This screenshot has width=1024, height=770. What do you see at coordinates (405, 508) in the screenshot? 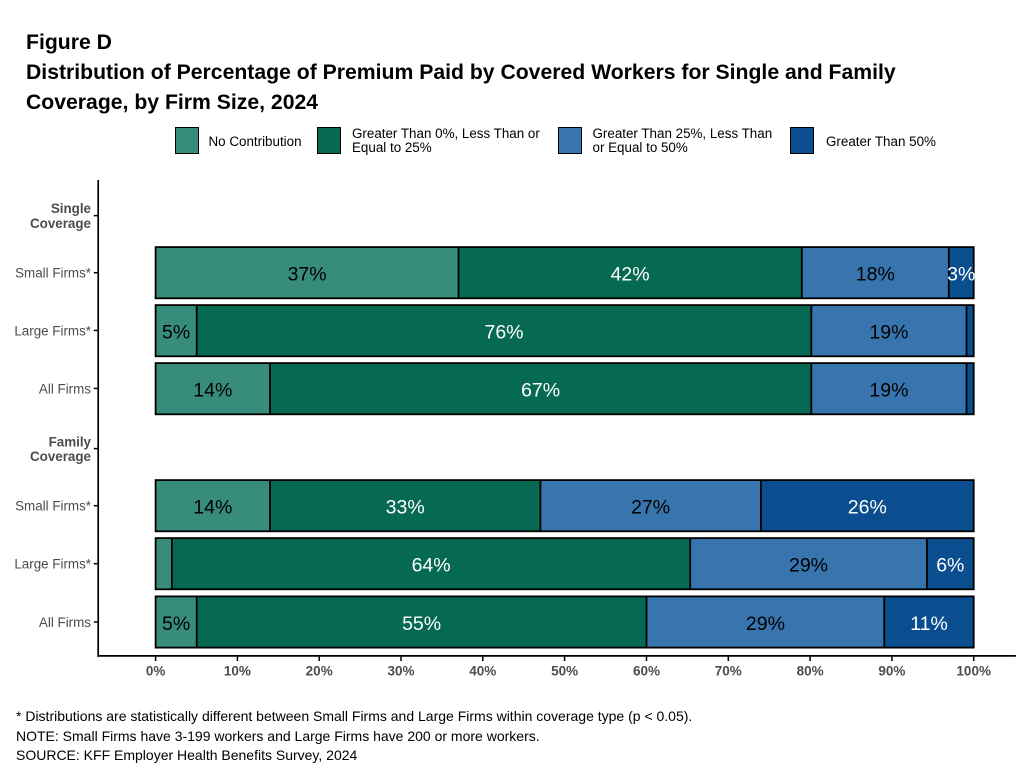
I see `svg-text: 33%` at bounding box center [405, 508].